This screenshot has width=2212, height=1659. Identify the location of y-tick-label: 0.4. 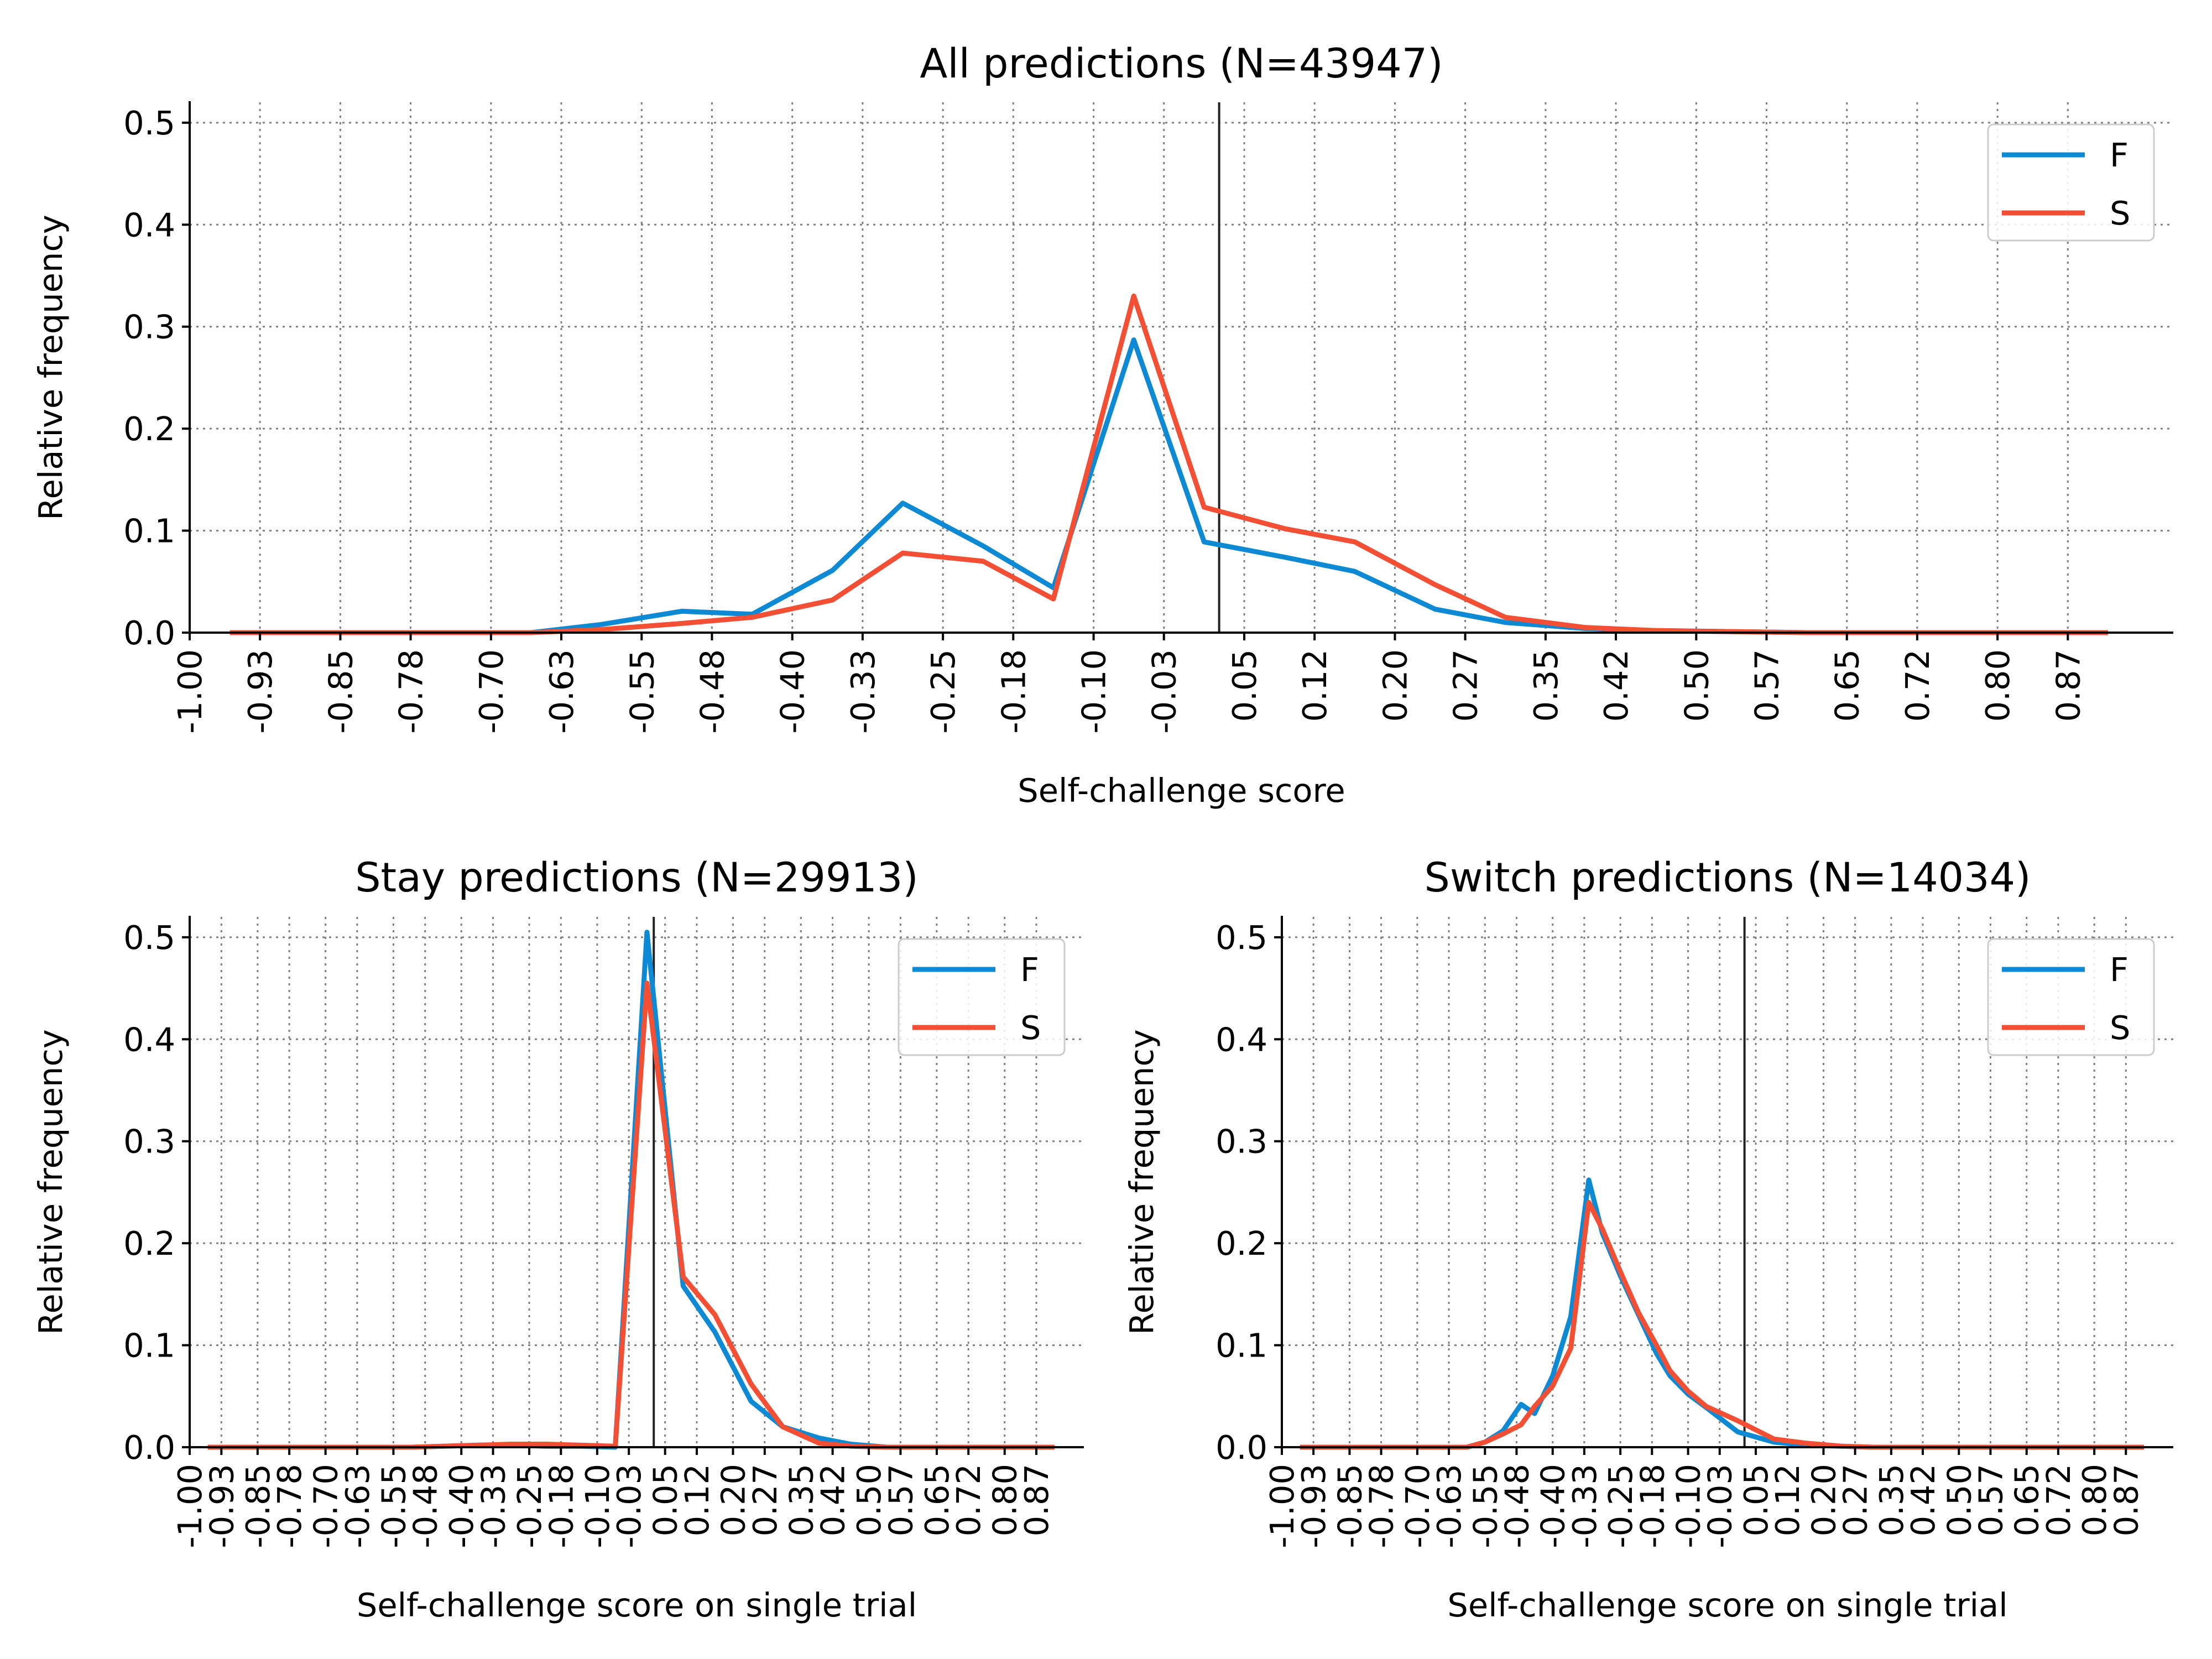
(149, 225).